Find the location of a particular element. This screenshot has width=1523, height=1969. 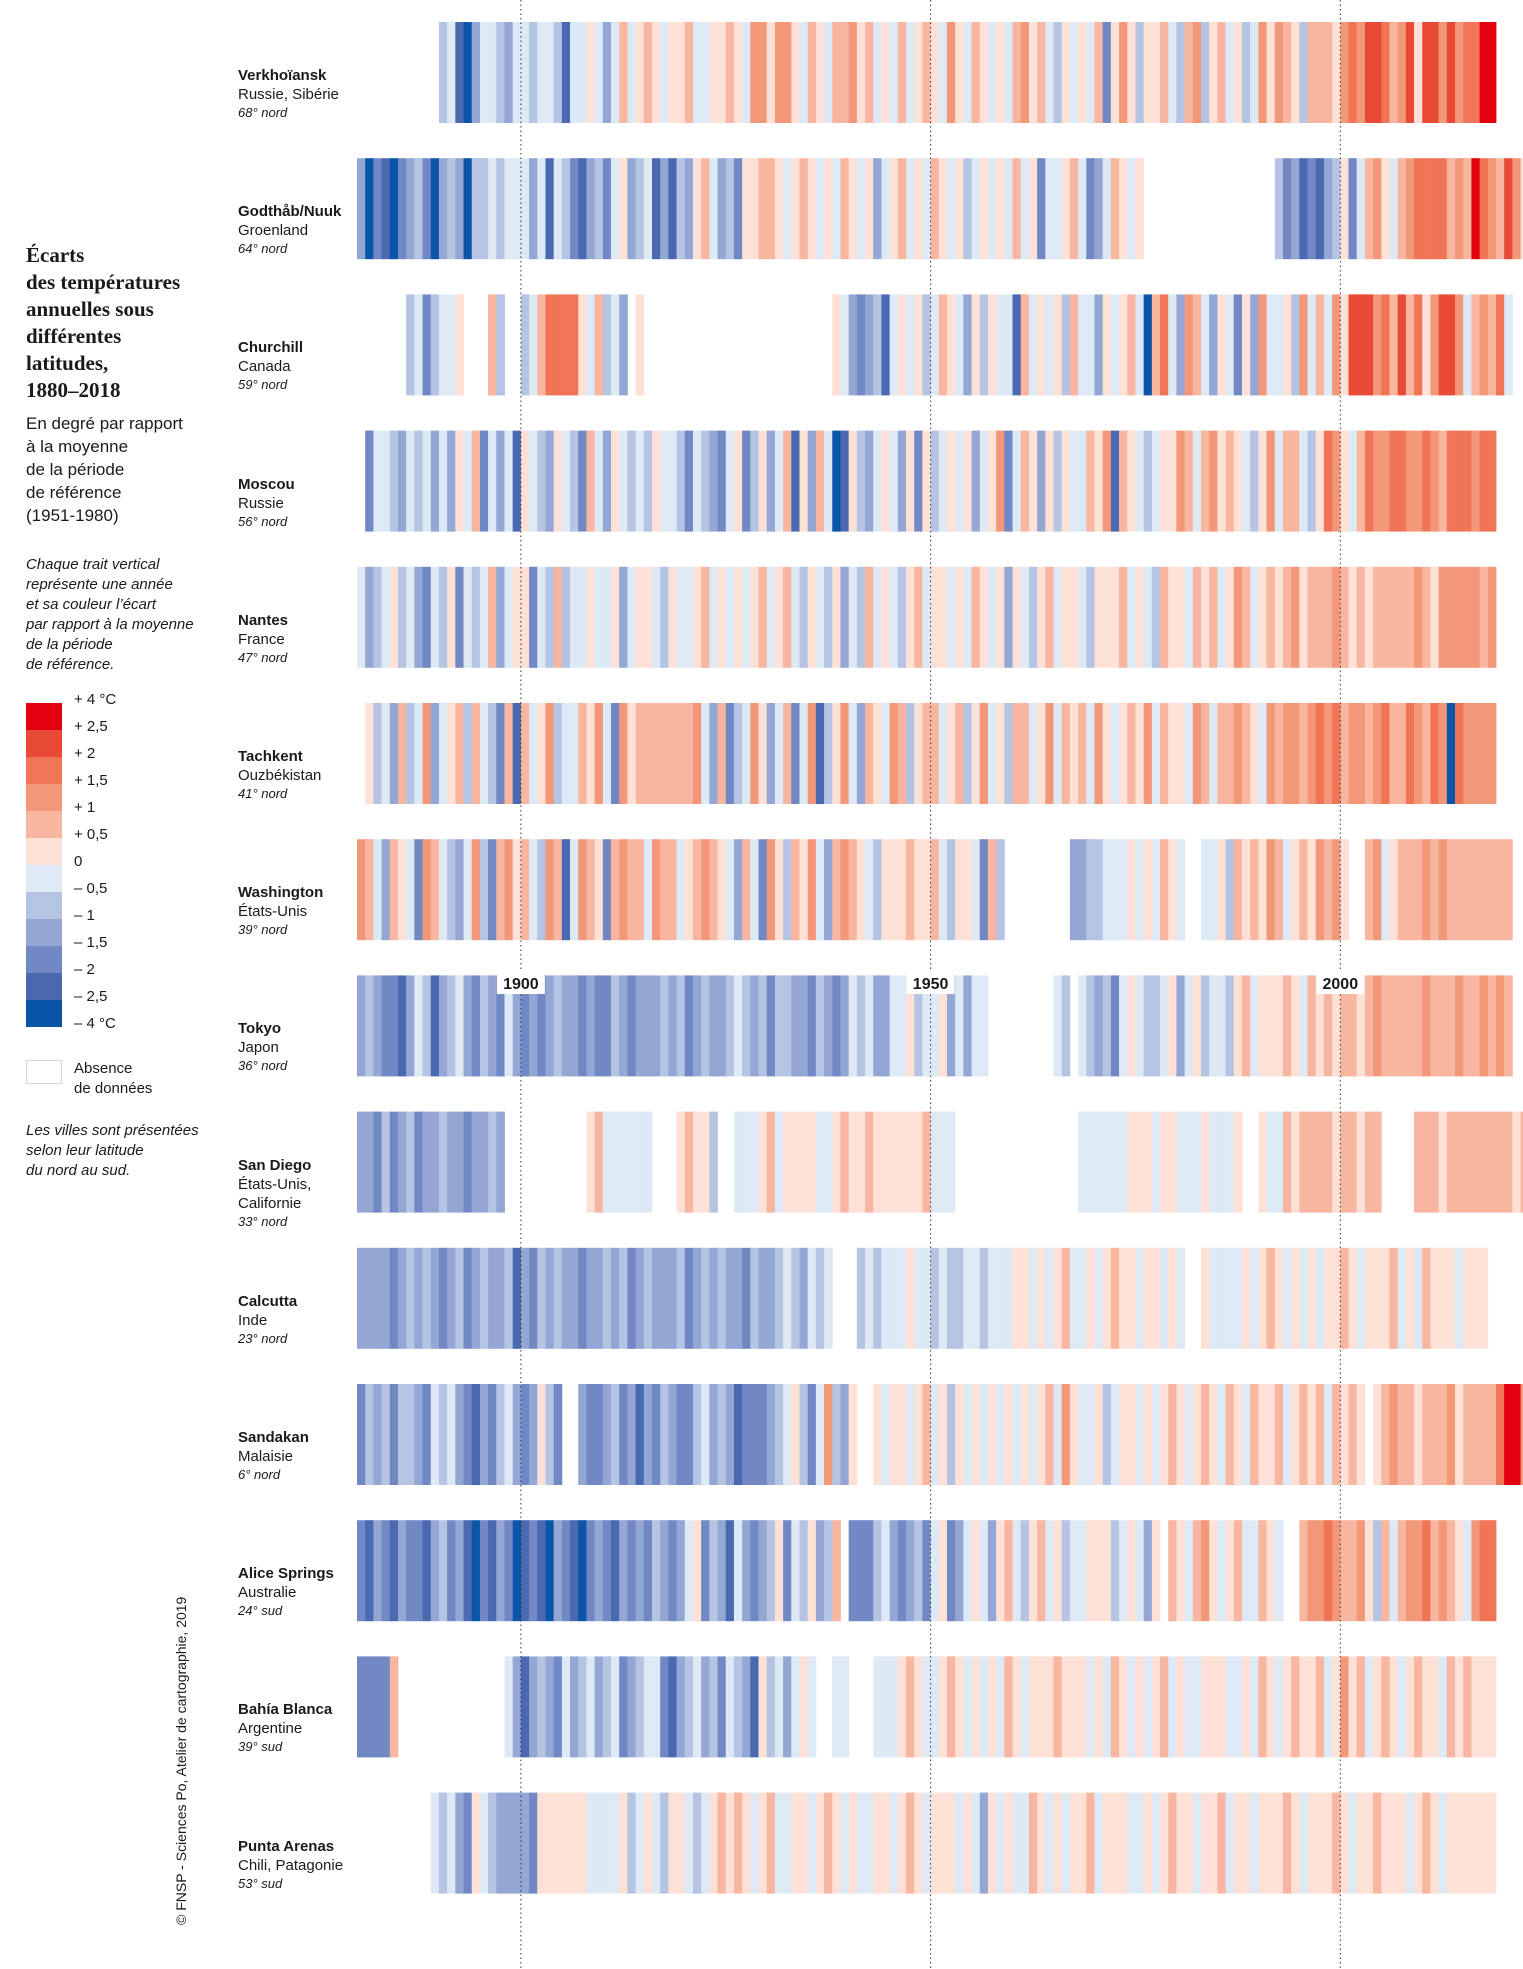

city-latitude: 53° sud is located at coordinates (260, 1883).